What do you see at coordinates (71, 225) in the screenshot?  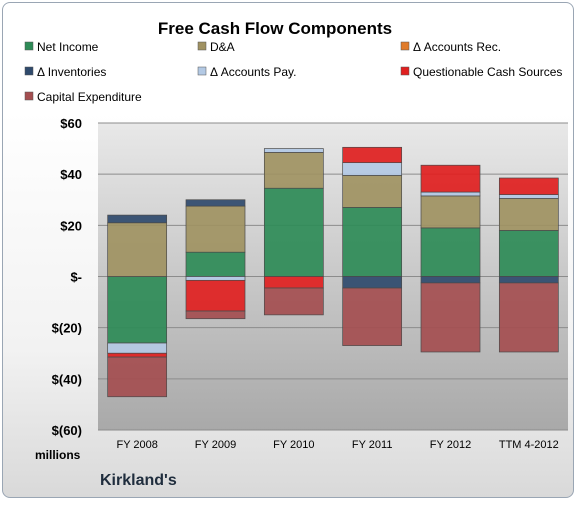 I see `y-tick-label: $20` at bounding box center [71, 225].